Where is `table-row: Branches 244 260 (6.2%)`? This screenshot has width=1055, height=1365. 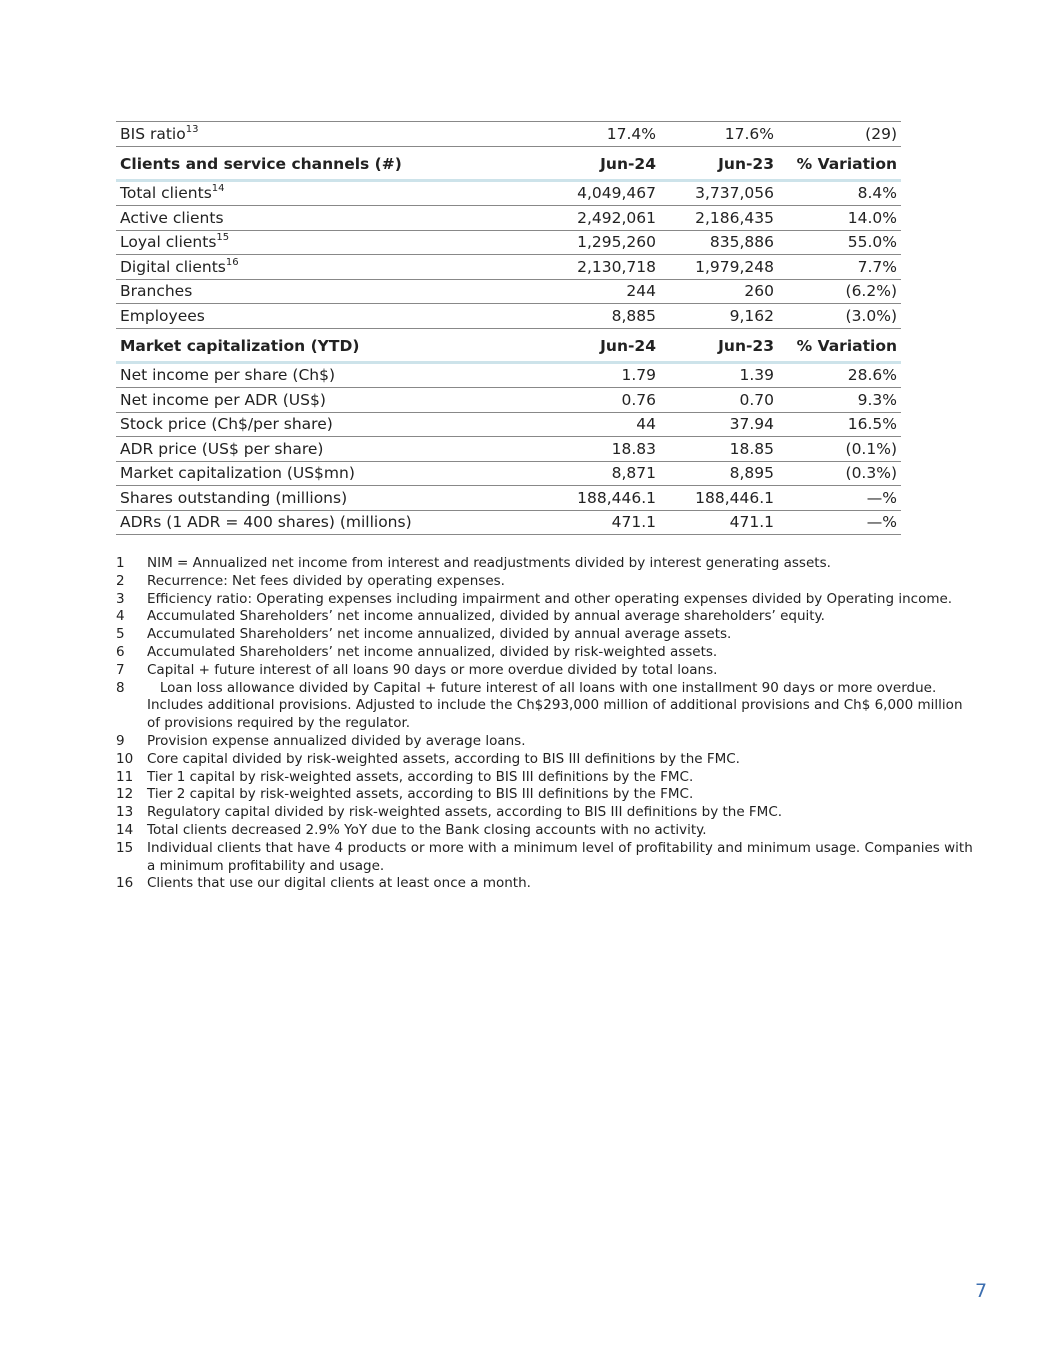
table-row: Branches 244 260 (6.2%) is located at coordinates (508, 291).